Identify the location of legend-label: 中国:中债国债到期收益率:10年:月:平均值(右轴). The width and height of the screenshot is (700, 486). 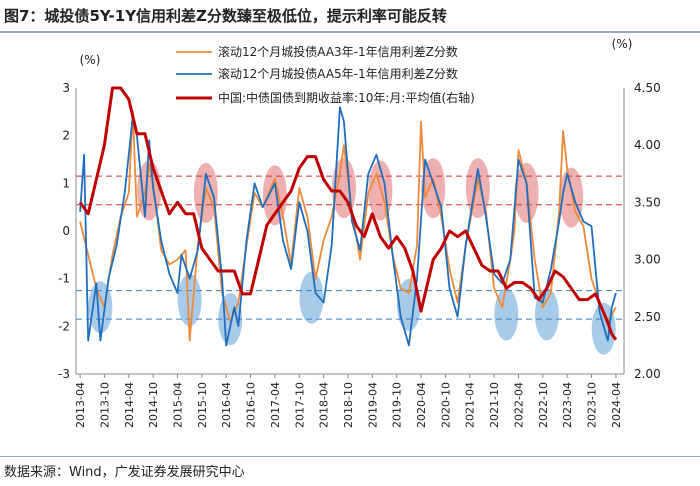
(346, 97).